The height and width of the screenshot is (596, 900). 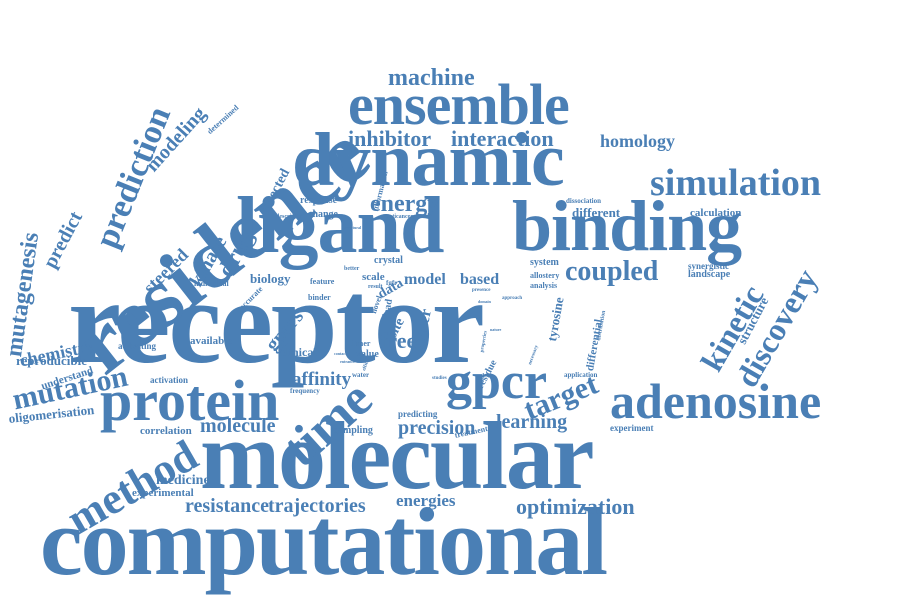 What do you see at coordinates (428, 160) in the screenshot?
I see `word-dynamic: dynamic` at bounding box center [428, 160].